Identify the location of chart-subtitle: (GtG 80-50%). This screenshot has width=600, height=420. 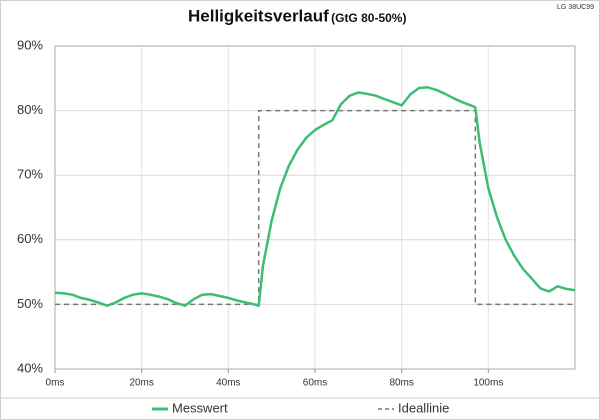
(368, 18).